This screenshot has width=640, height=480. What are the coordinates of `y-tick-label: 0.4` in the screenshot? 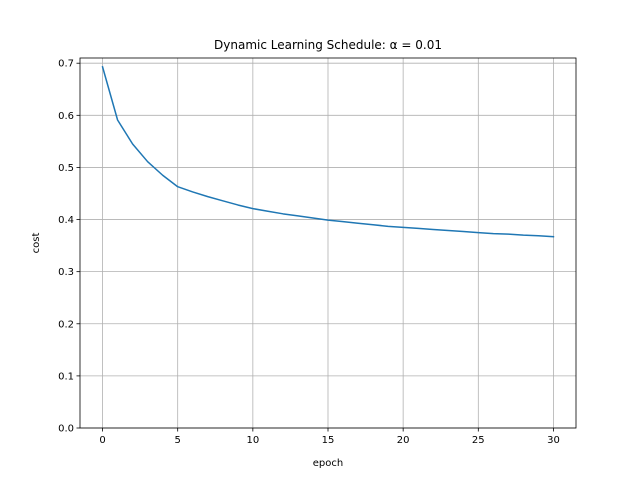 It's located at (66, 220).